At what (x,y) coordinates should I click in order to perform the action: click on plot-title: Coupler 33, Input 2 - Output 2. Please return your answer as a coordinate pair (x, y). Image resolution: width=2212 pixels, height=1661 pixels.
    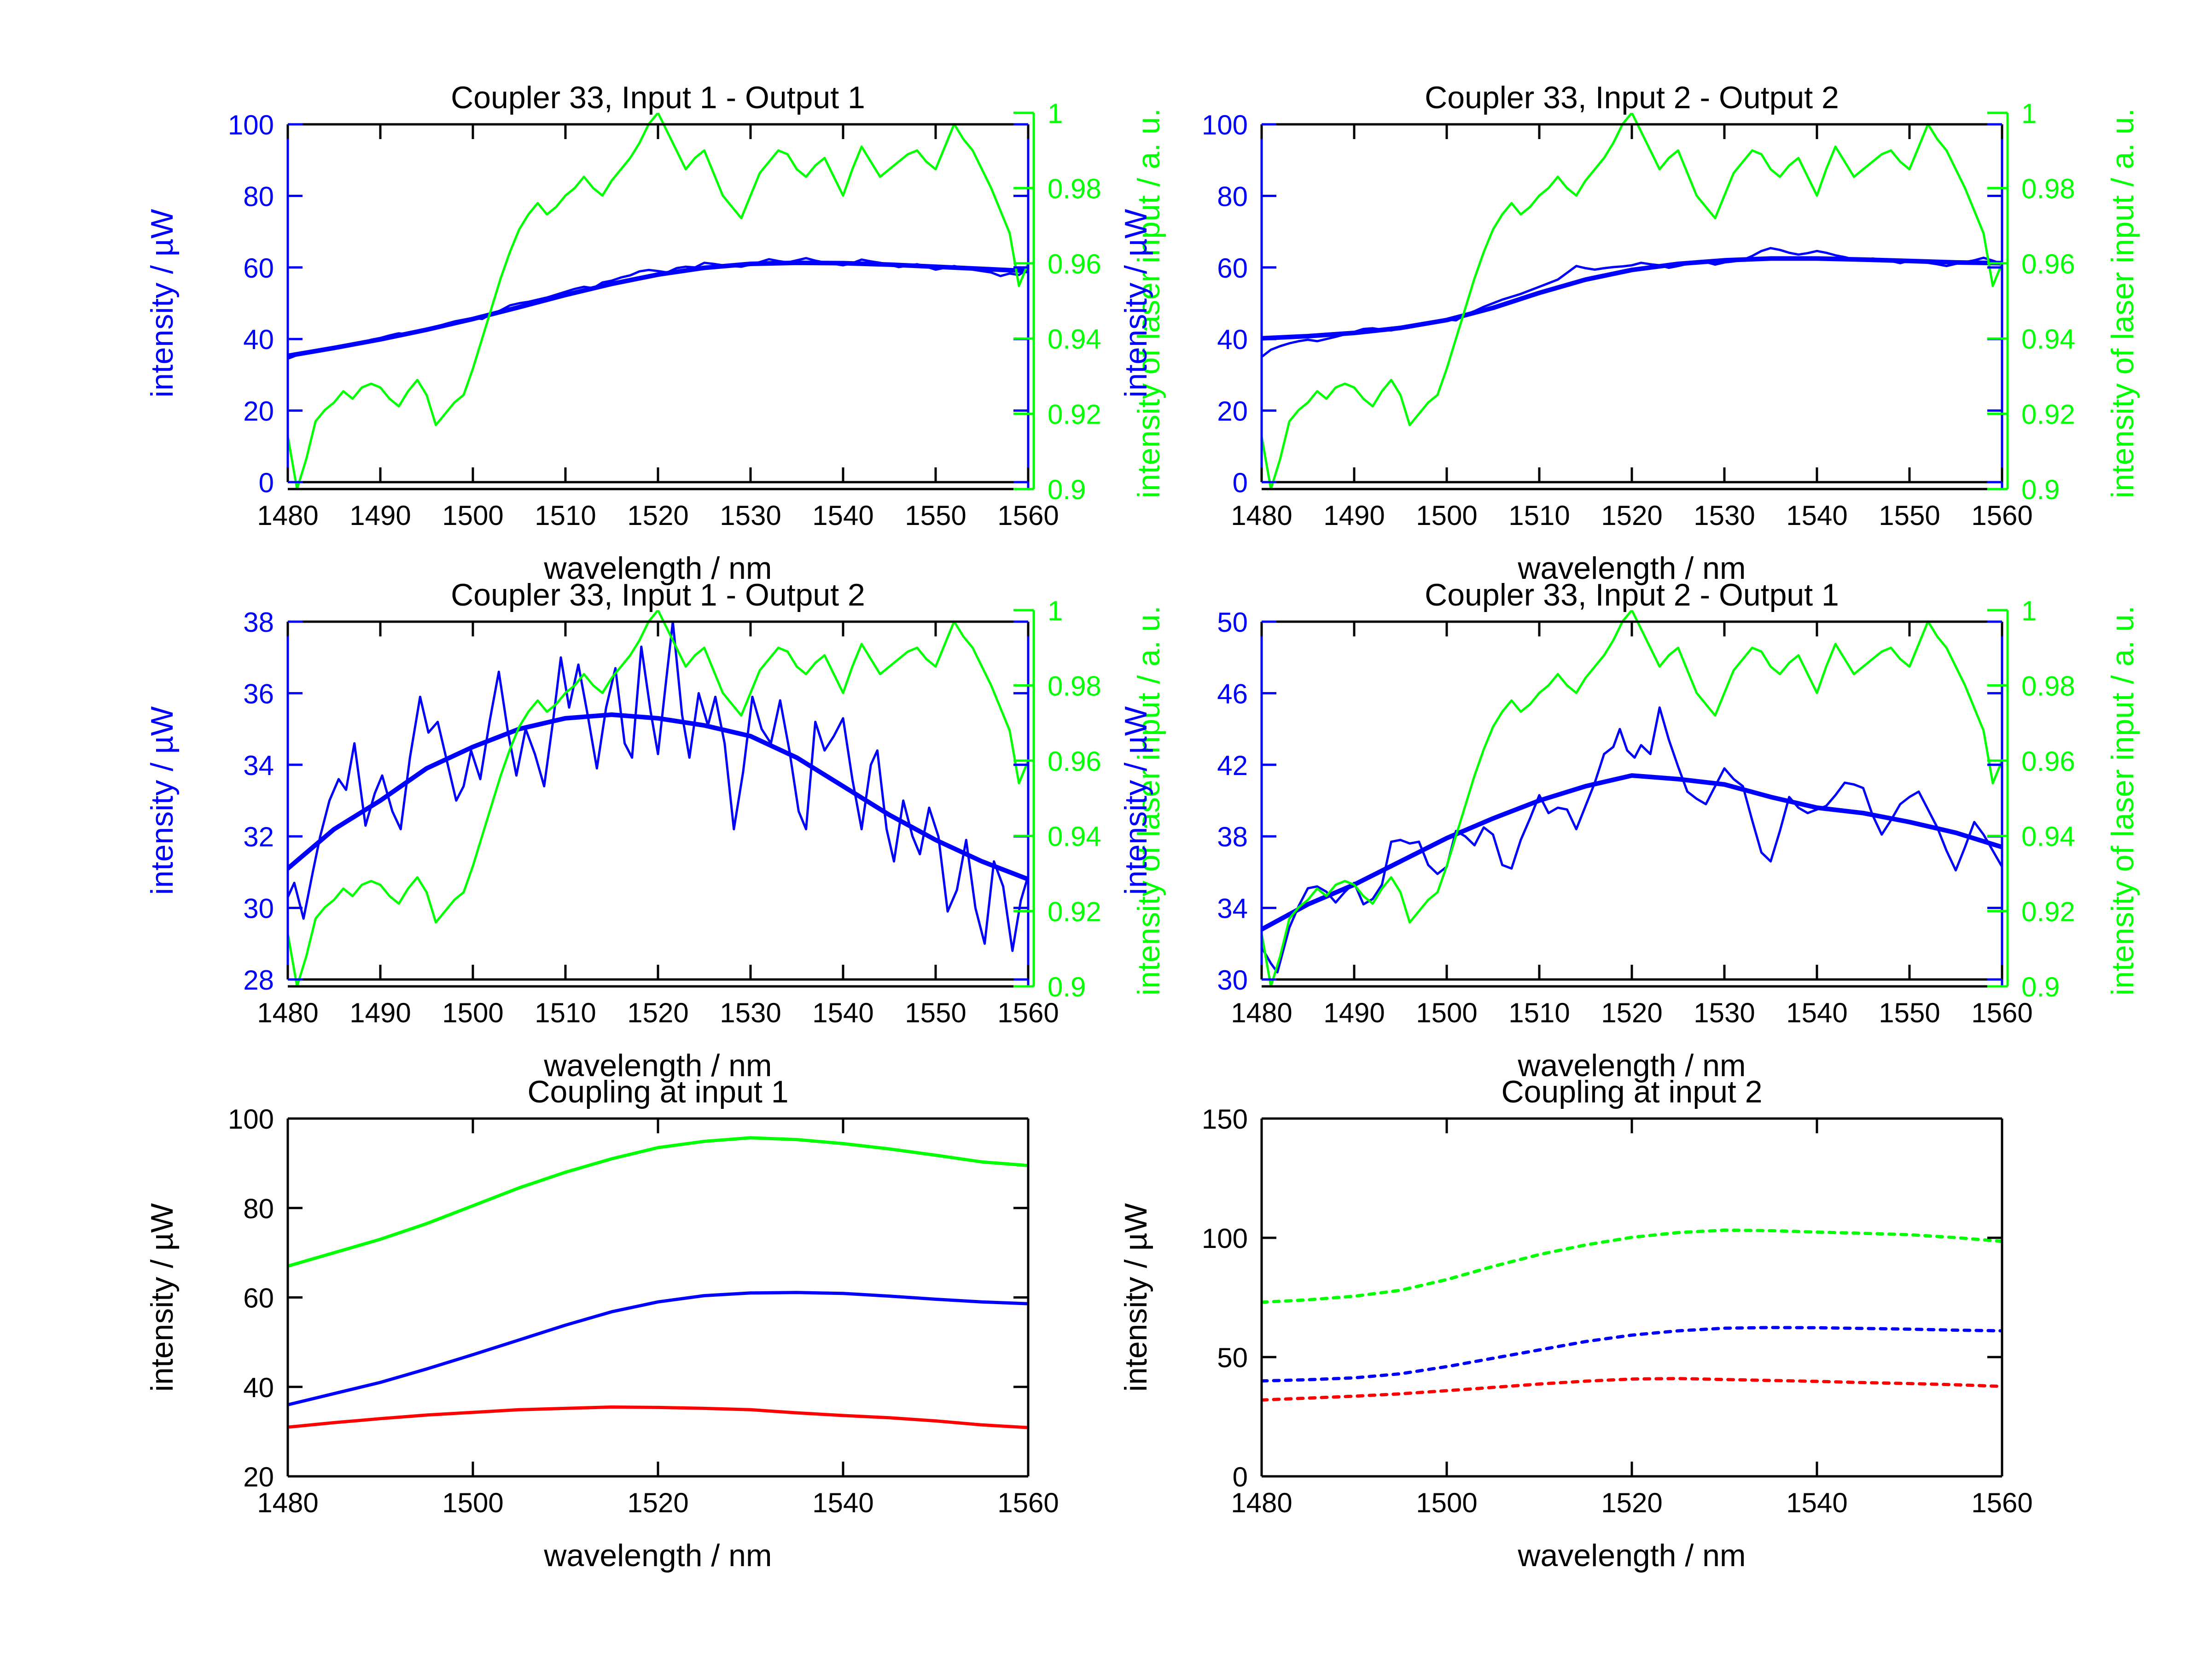
    Looking at the image, I should click on (1632, 97).